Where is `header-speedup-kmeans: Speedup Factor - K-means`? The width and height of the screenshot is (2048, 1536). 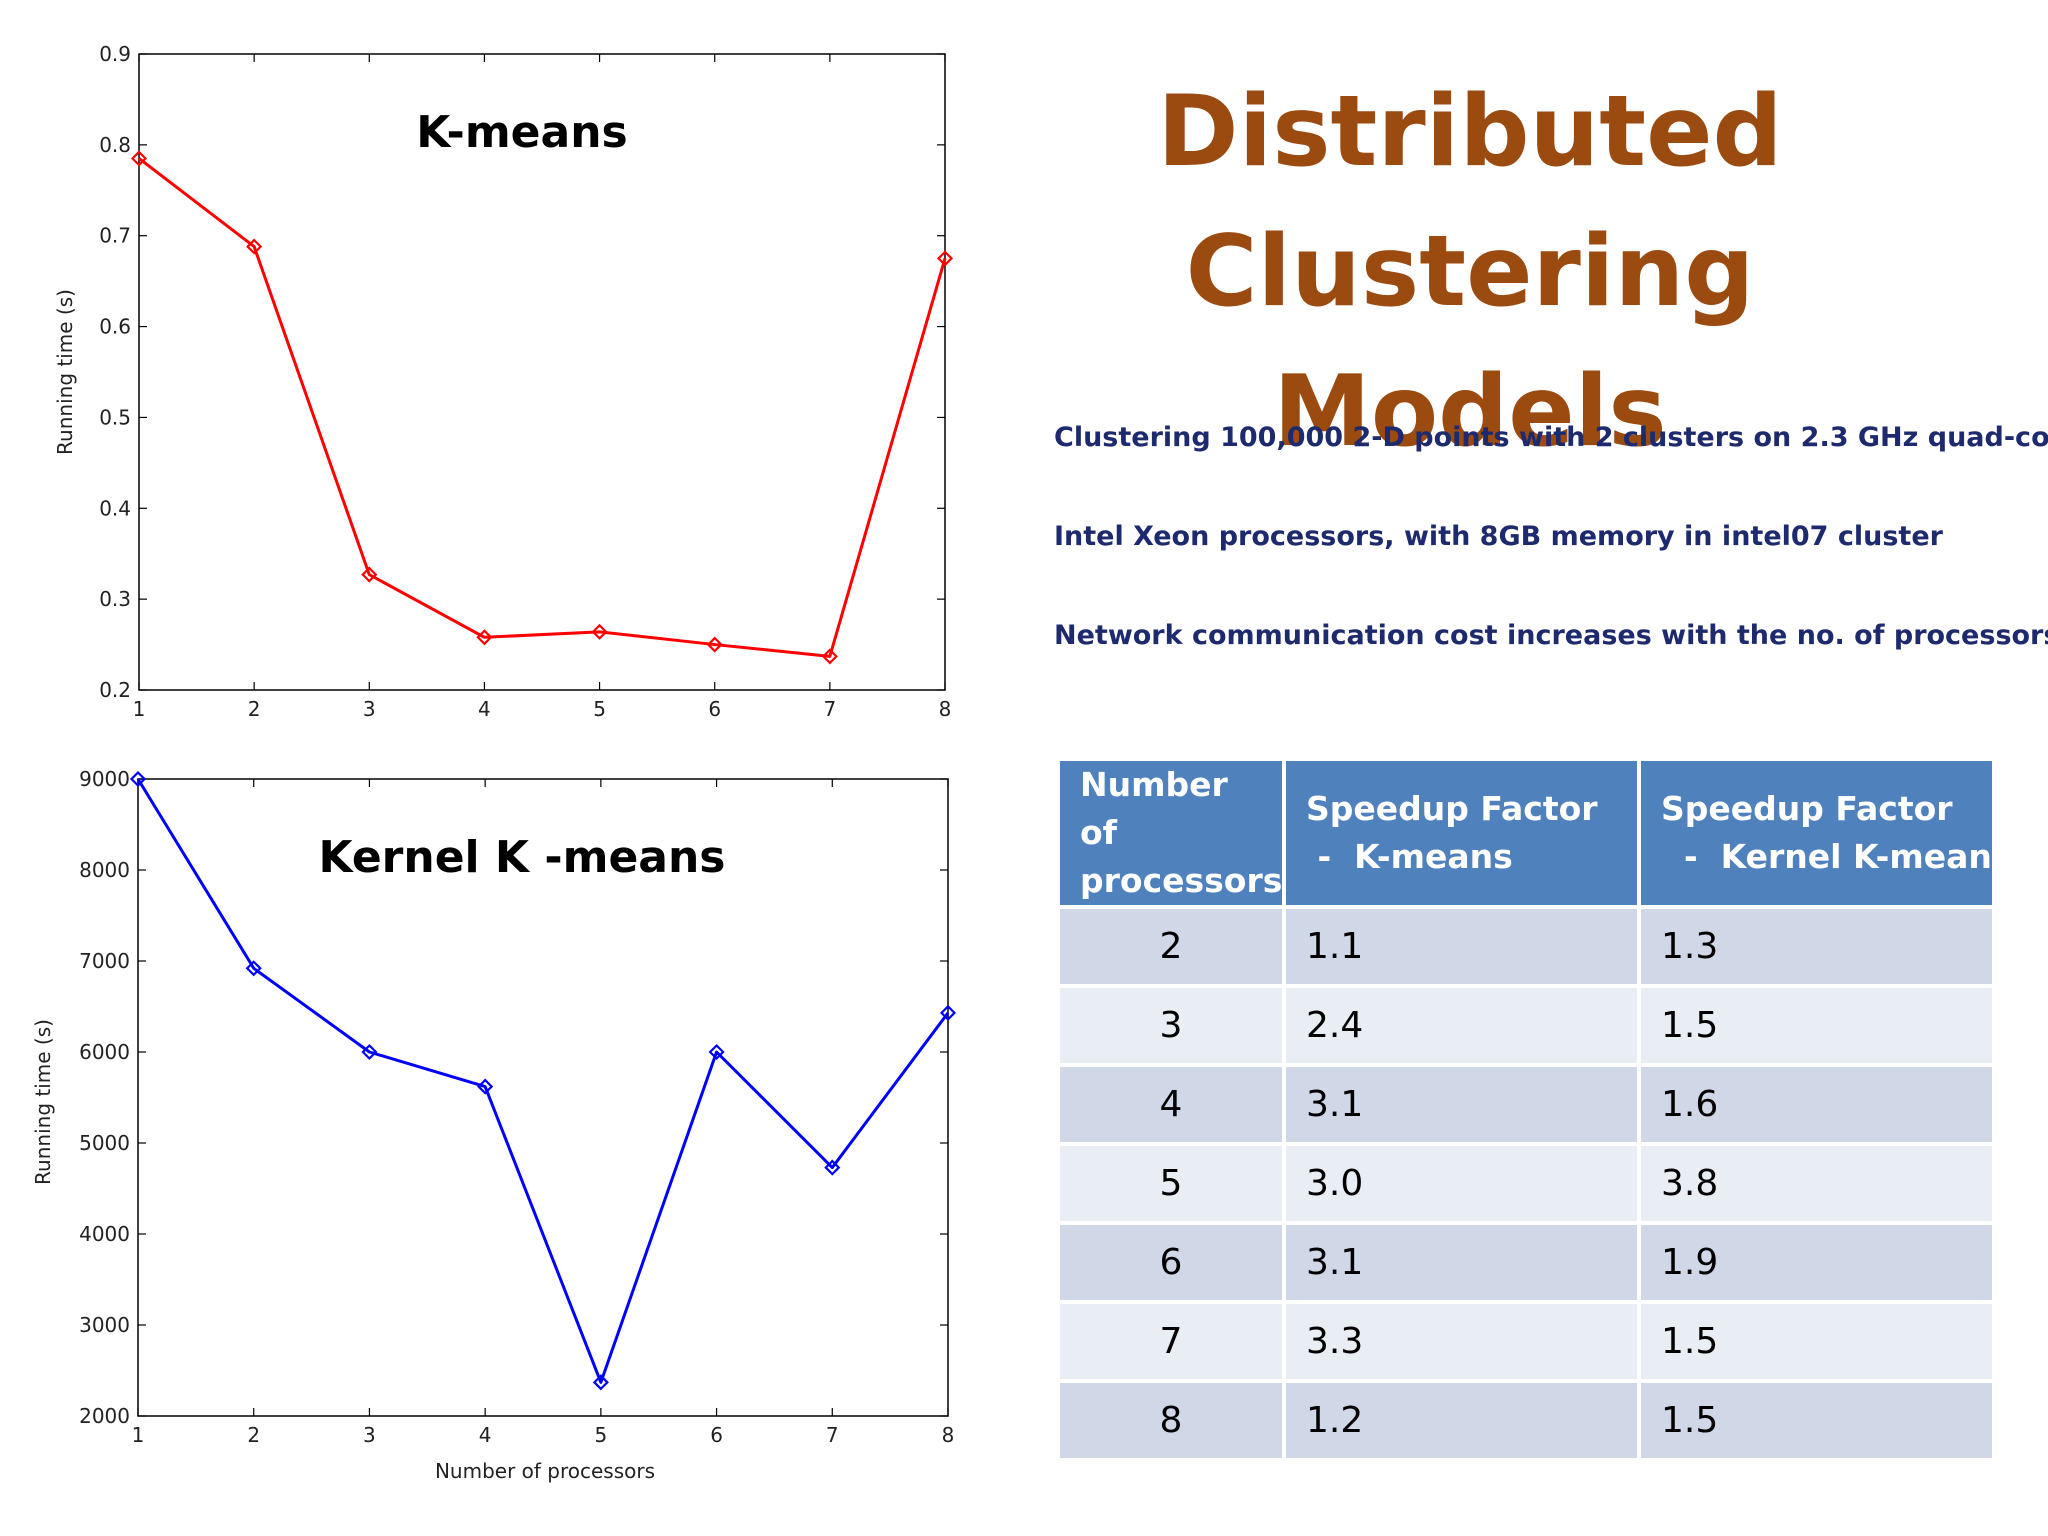
header-speedup-kmeans: Speedup Factor - K-means is located at coordinates (1461, 833).